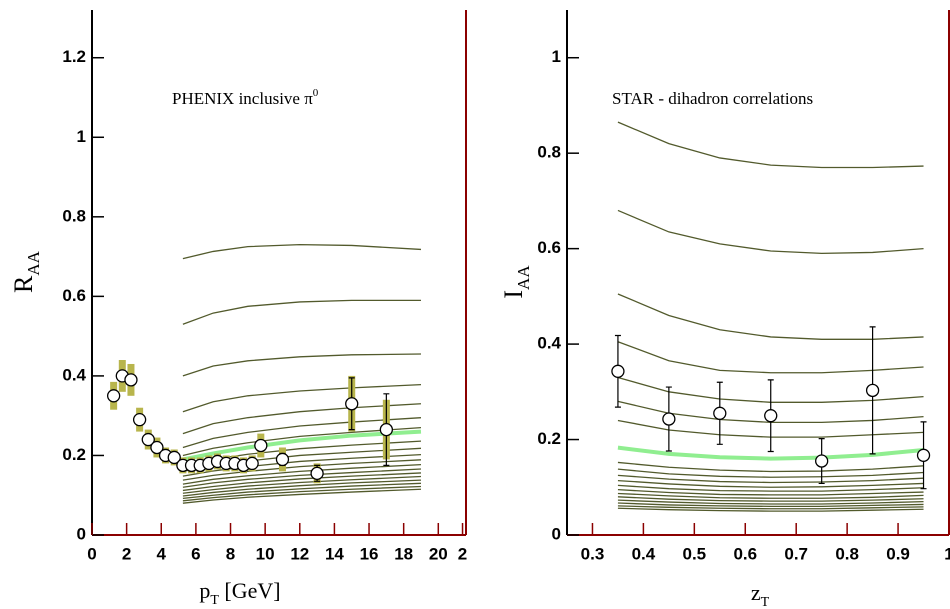  Describe the element at coordinates (438, 553) in the screenshot. I see `x-tick-label: 20` at that location.